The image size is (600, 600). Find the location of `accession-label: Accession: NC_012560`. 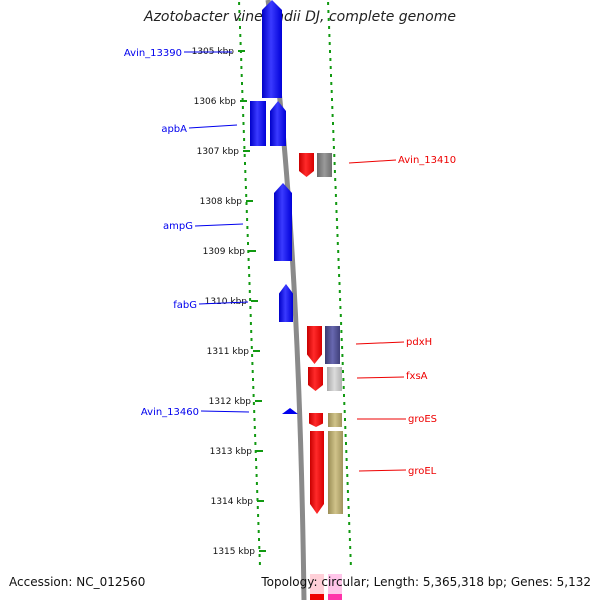

accession-label: Accession: NC_012560 is located at coordinates (77, 582).